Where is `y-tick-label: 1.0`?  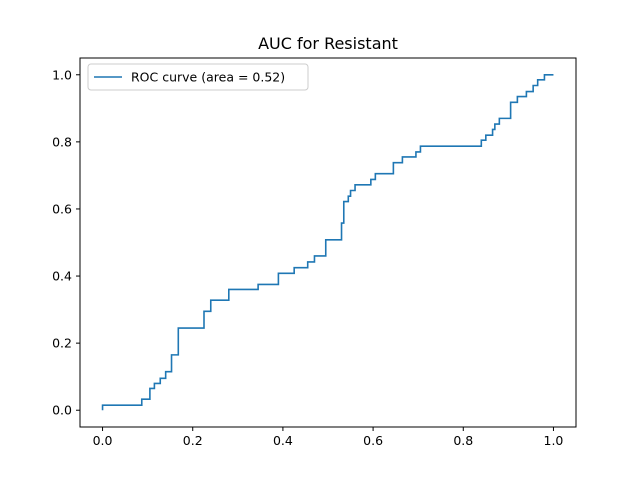
y-tick-label: 1.0 is located at coordinates (62, 74).